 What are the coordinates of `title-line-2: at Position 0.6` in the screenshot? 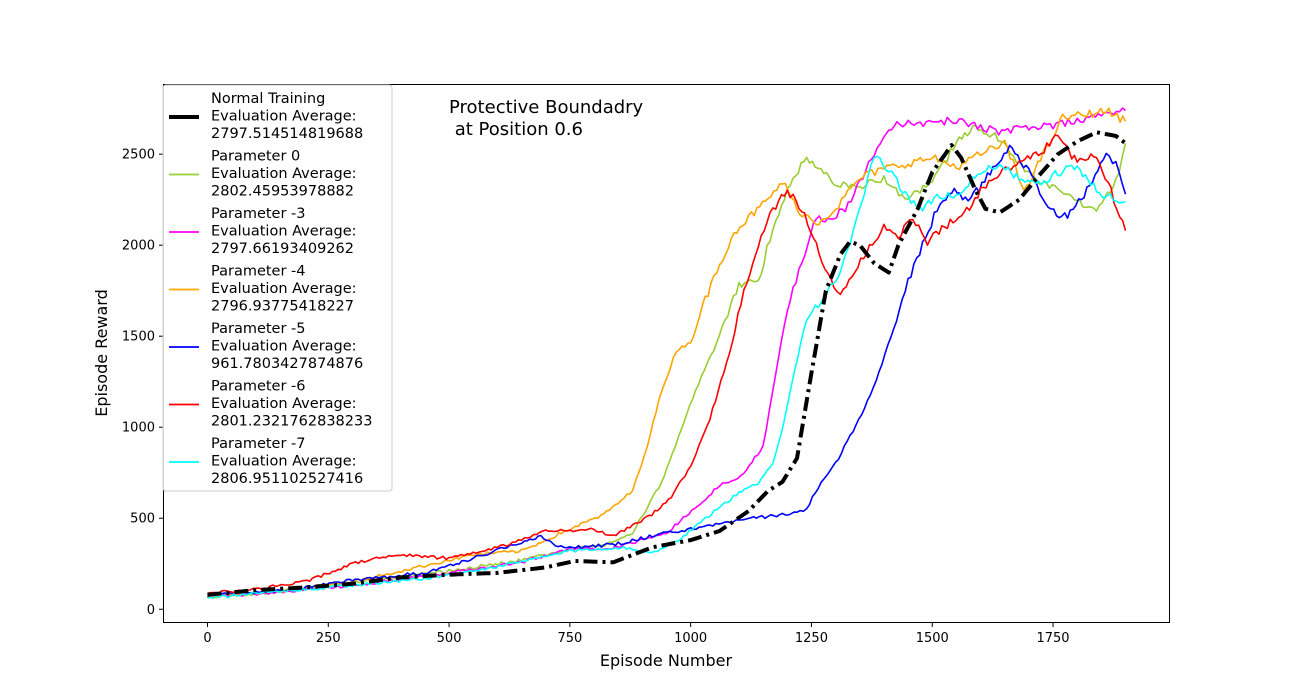 It's located at (516, 129).